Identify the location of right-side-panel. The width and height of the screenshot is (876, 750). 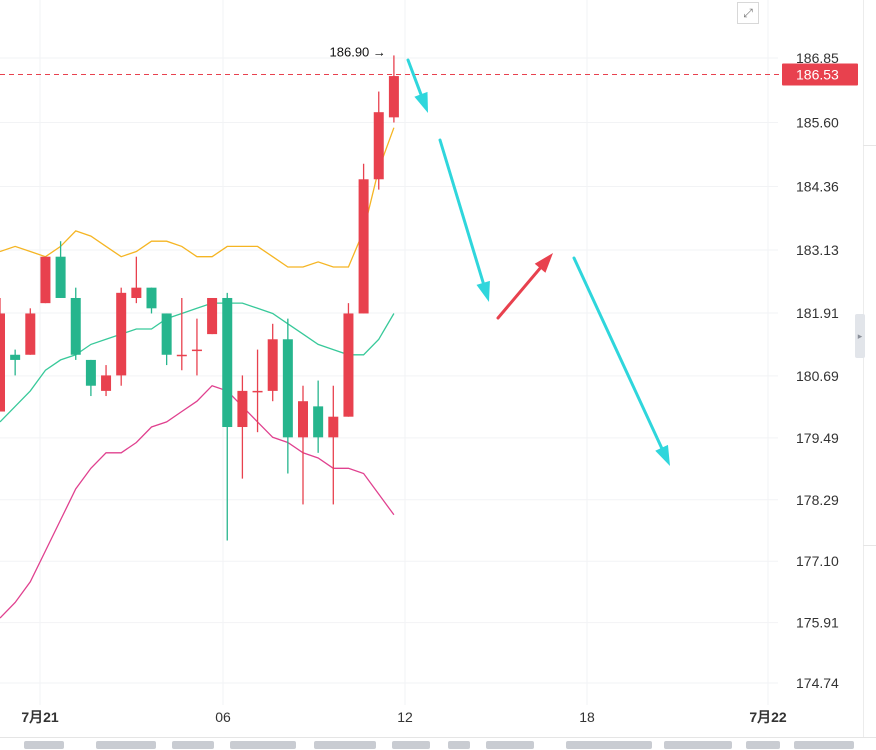
(869, 374).